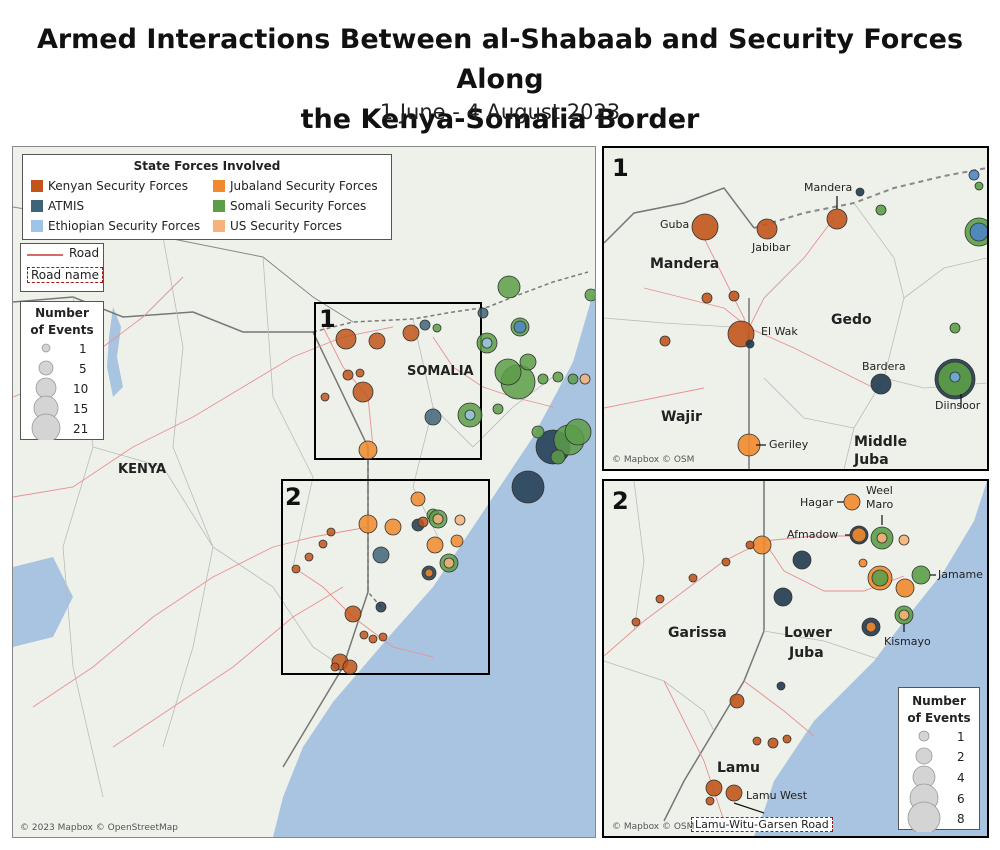 The image size is (1000, 850). I want to click on inset-2-panel-number: 2, so click(620, 501).